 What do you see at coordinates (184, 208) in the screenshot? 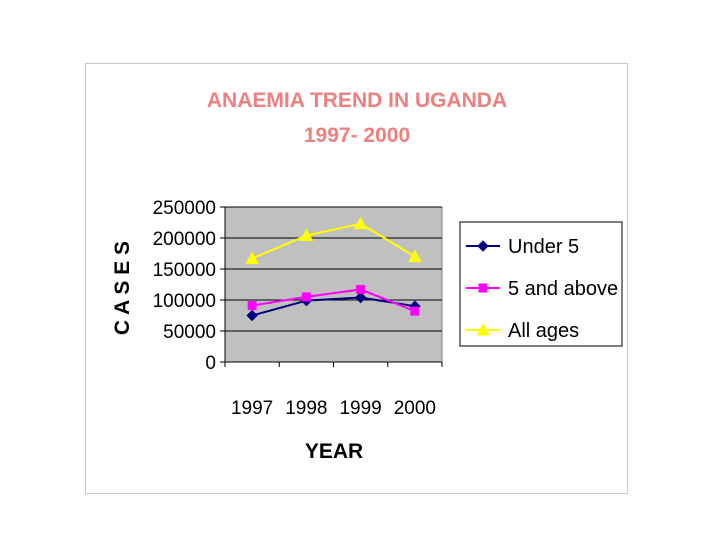
I see `y-tick-label: 250000` at bounding box center [184, 208].